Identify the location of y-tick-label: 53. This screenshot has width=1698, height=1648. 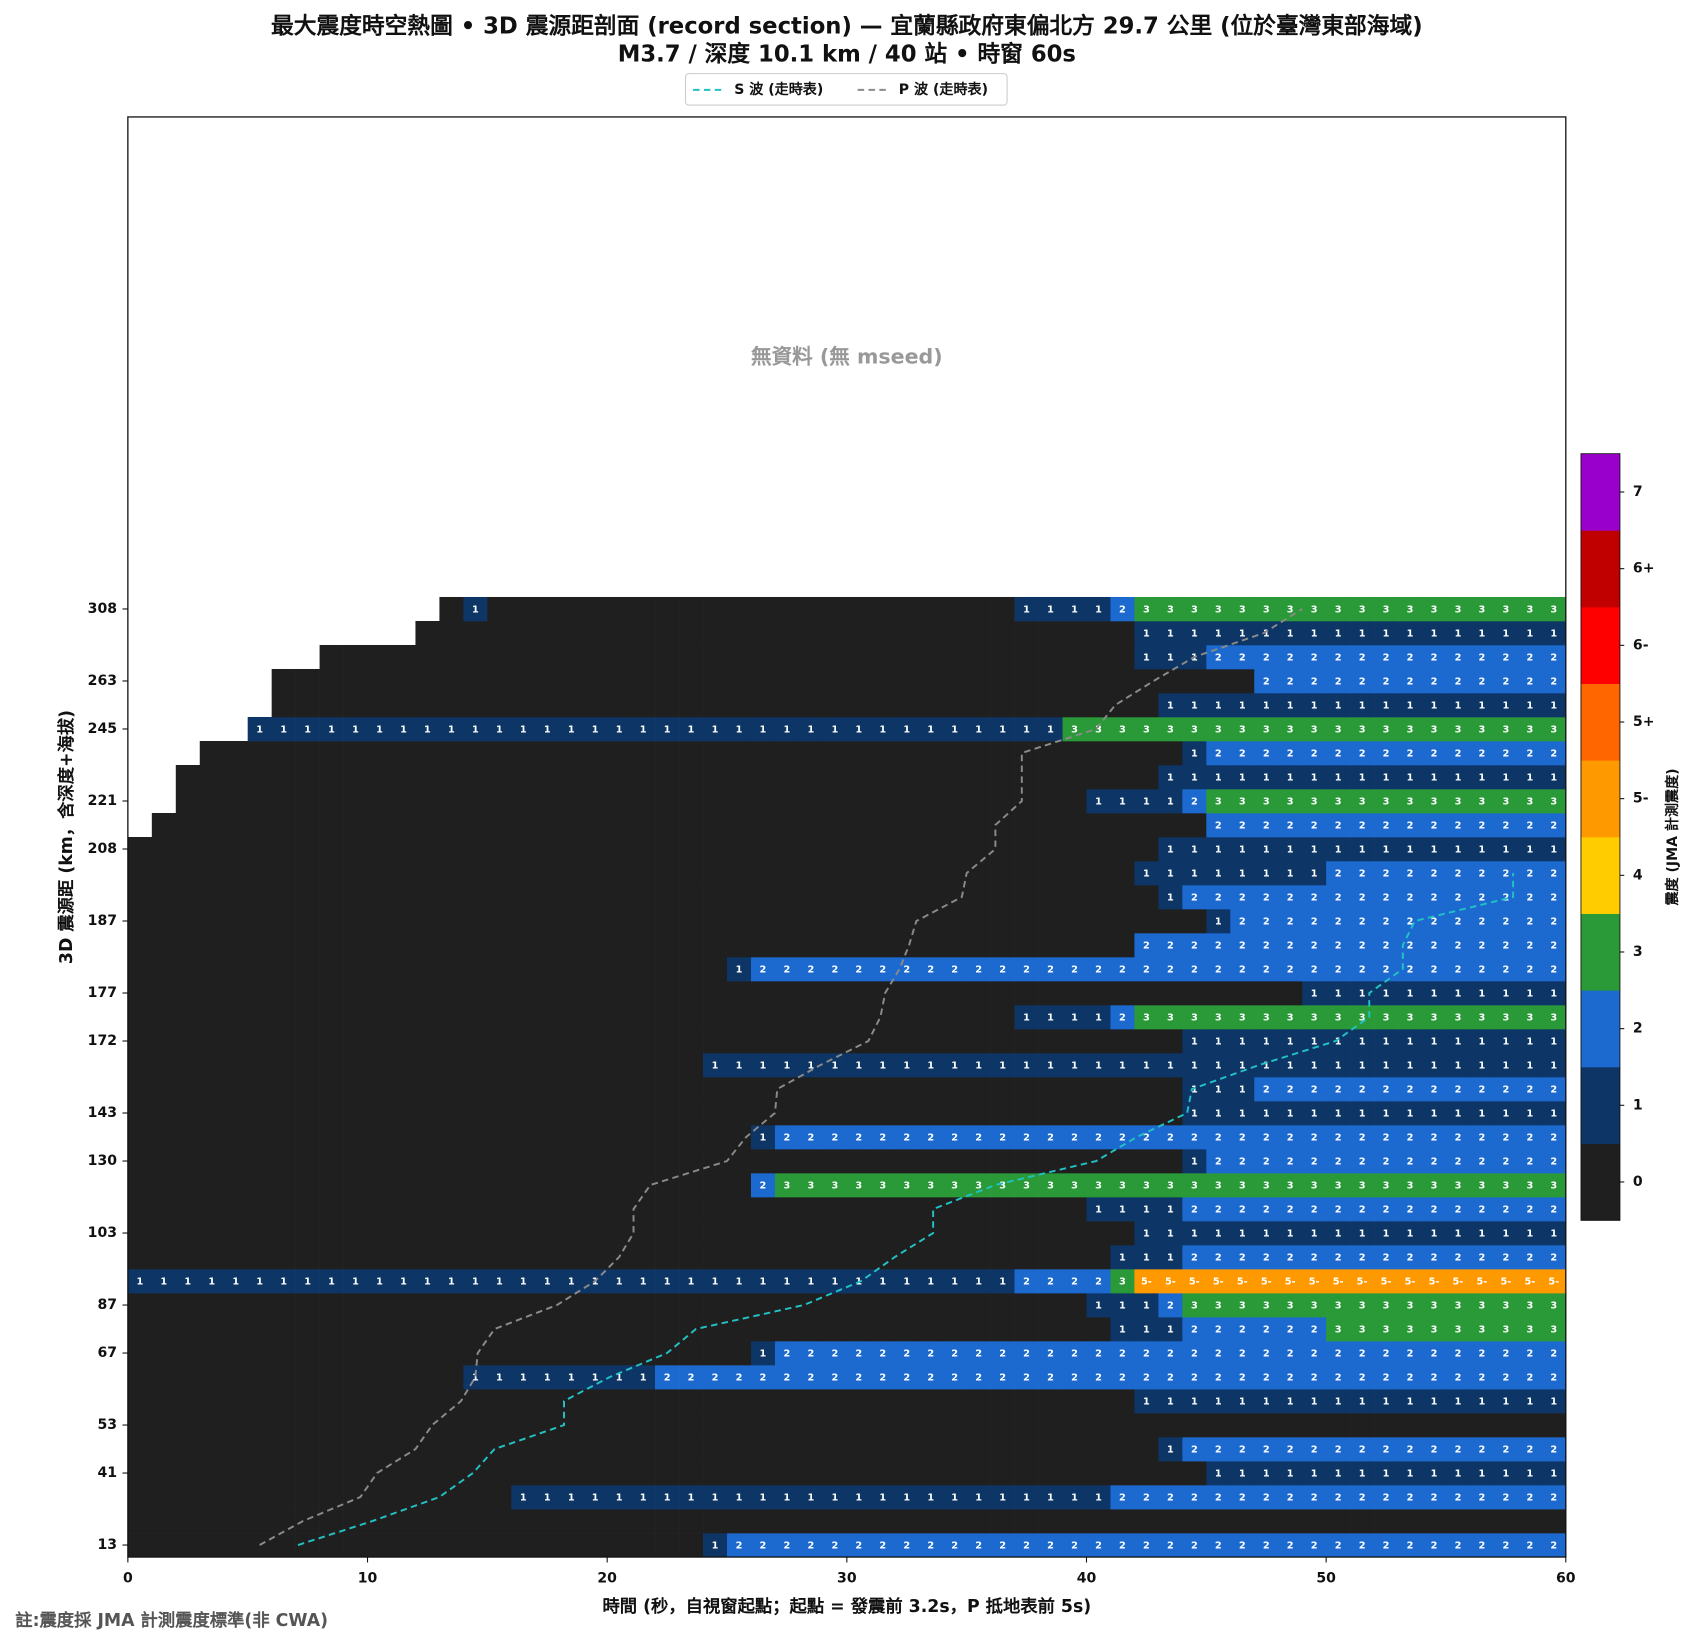
(107, 1425).